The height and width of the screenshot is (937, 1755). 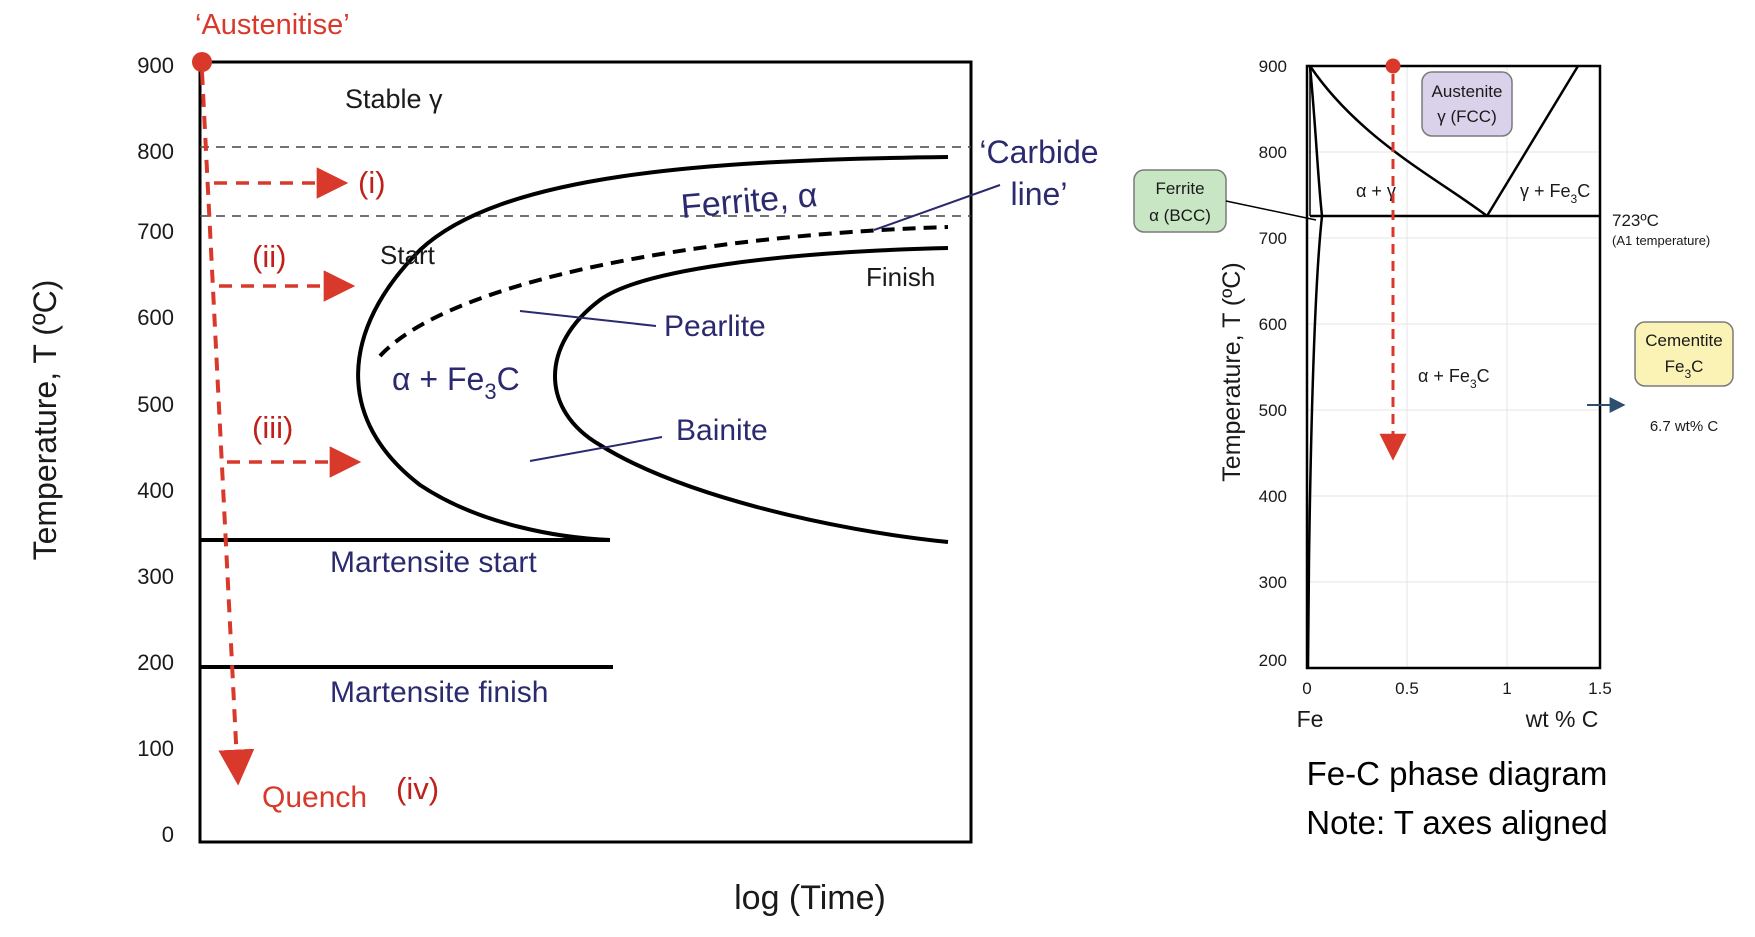 What do you see at coordinates (1180, 215) in the screenshot?
I see `ferrite-label-2: α (BCC)` at bounding box center [1180, 215].